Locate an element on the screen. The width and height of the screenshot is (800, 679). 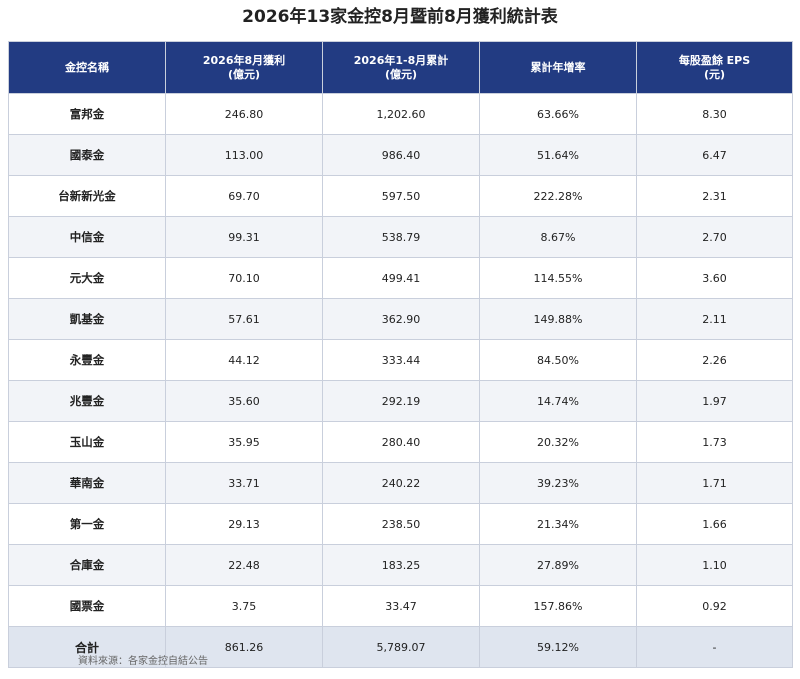
yoy-growth-cell: 63.66% is located at coordinates (558, 114).